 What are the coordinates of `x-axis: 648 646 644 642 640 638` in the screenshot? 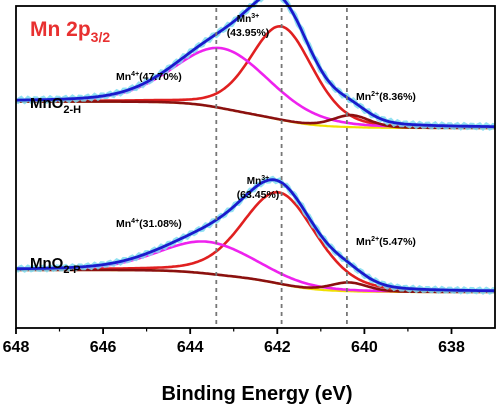 It's located at (234, 342).